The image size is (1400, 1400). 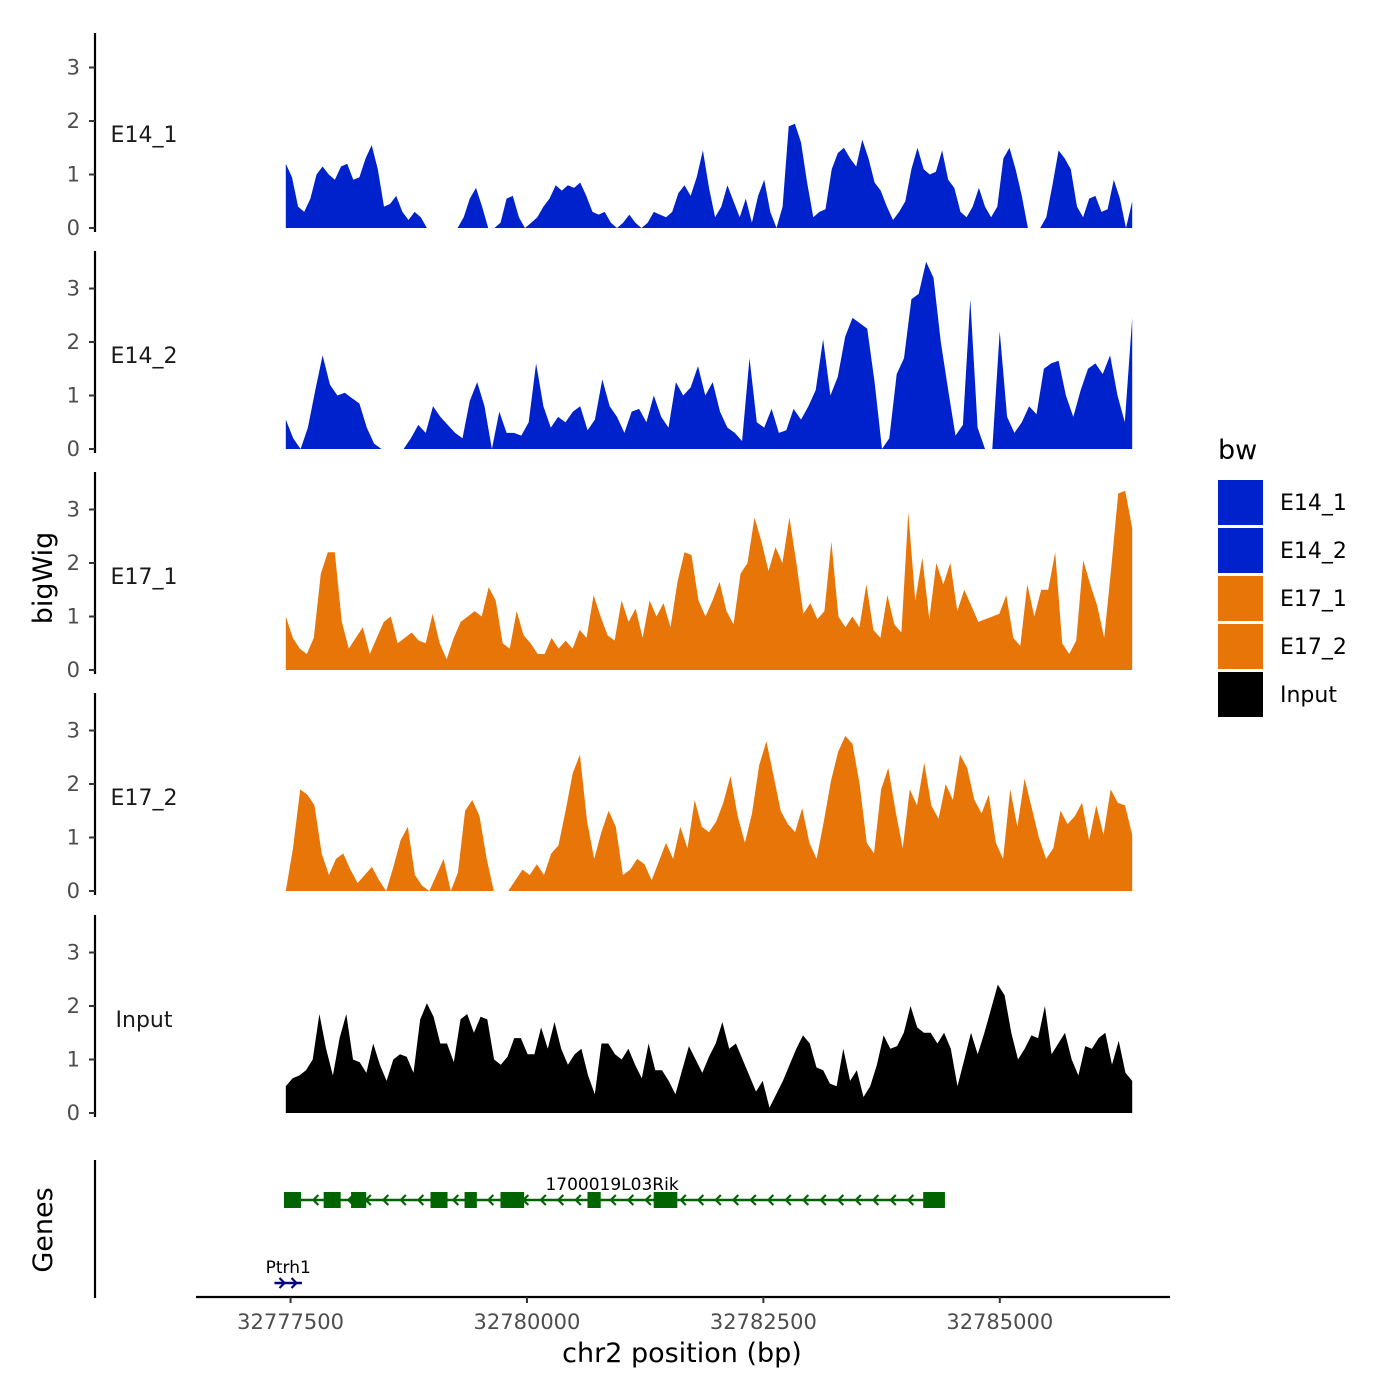 I want to click on legend-title: bw, so click(x=1237, y=450).